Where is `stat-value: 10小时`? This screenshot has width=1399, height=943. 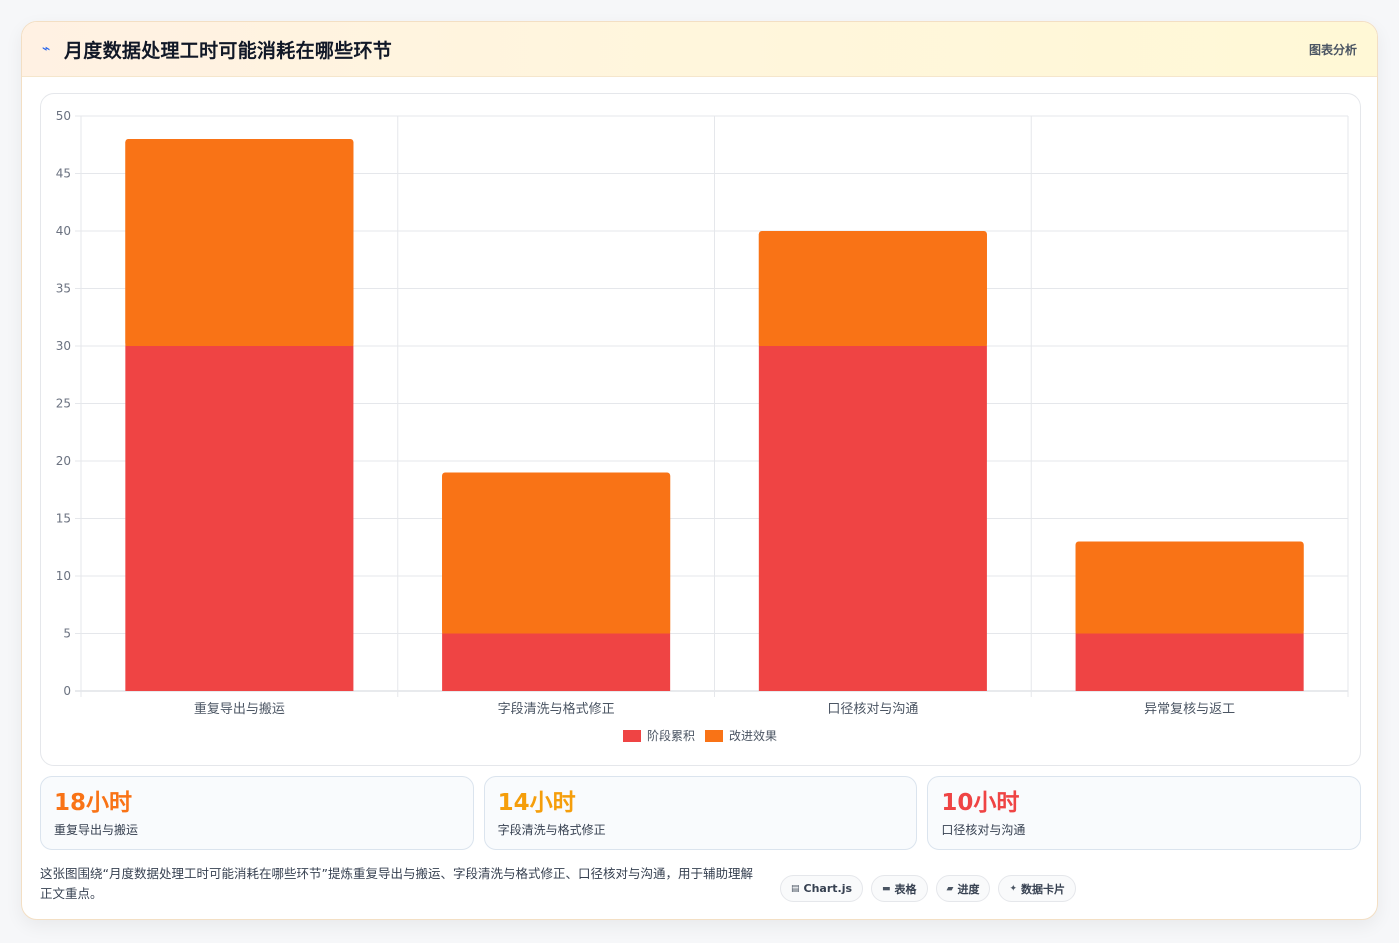 stat-value: 10小时 is located at coordinates (980, 803).